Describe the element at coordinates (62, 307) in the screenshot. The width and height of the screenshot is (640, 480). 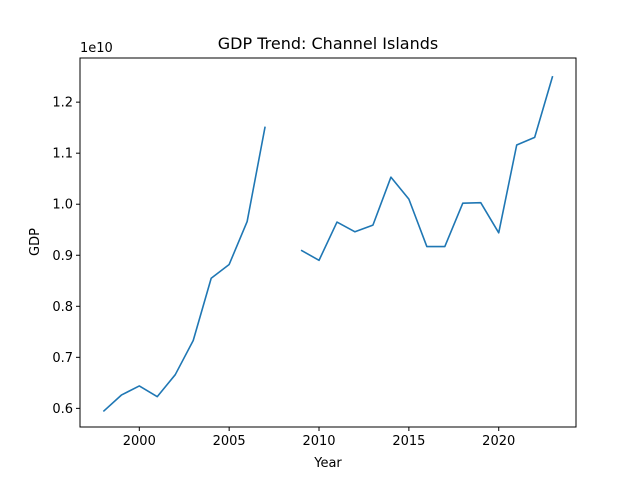
I see `y-tick-label: 0.8` at that location.